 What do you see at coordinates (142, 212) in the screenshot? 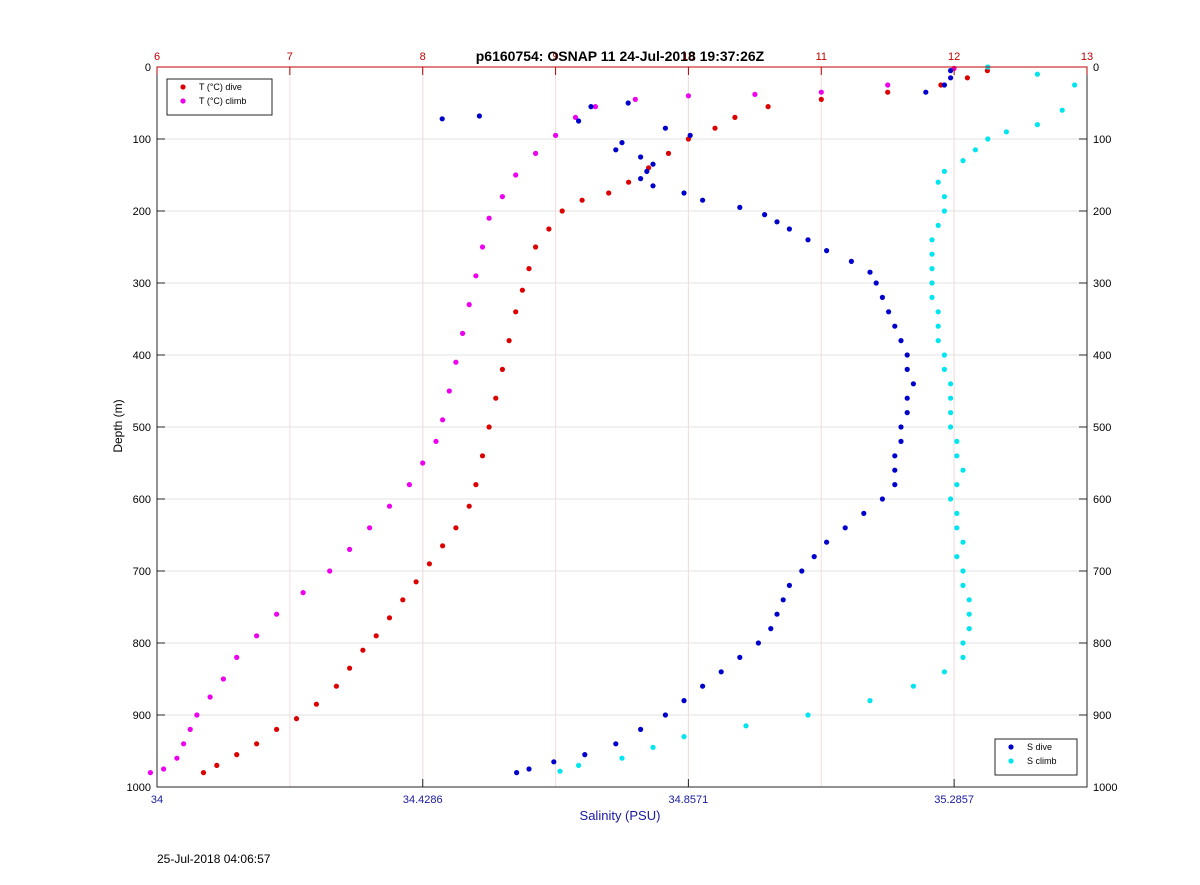
I see `y-tick-label-left: 200` at bounding box center [142, 212].